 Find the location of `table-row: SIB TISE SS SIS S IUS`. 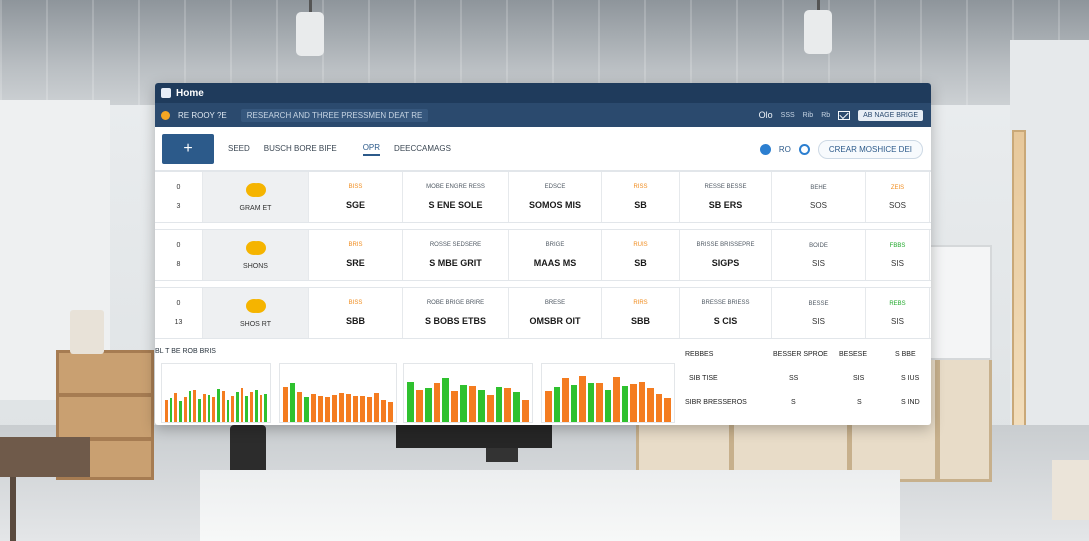

table-row: SIB TISE SS SIS S IUS is located at coordinates (804, 378).